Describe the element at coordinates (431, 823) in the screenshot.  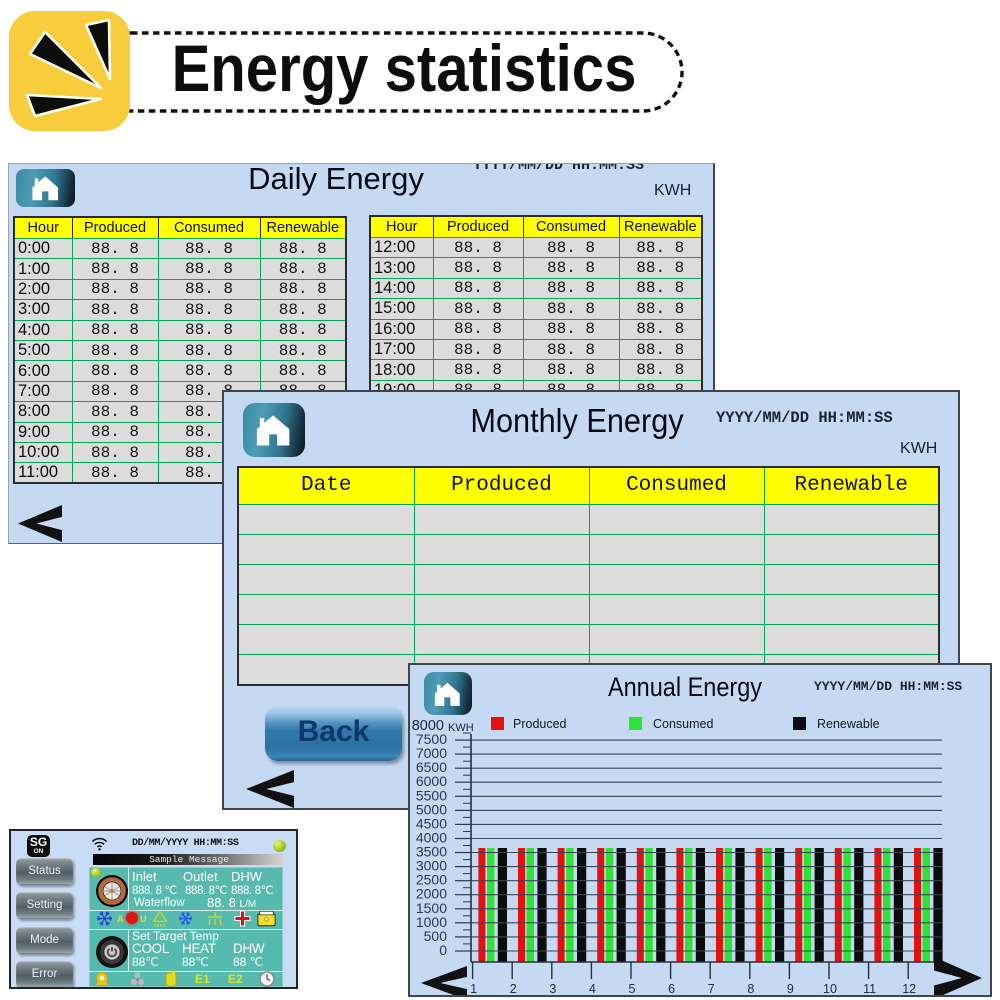
I see `svg-text: 4500` at that location.